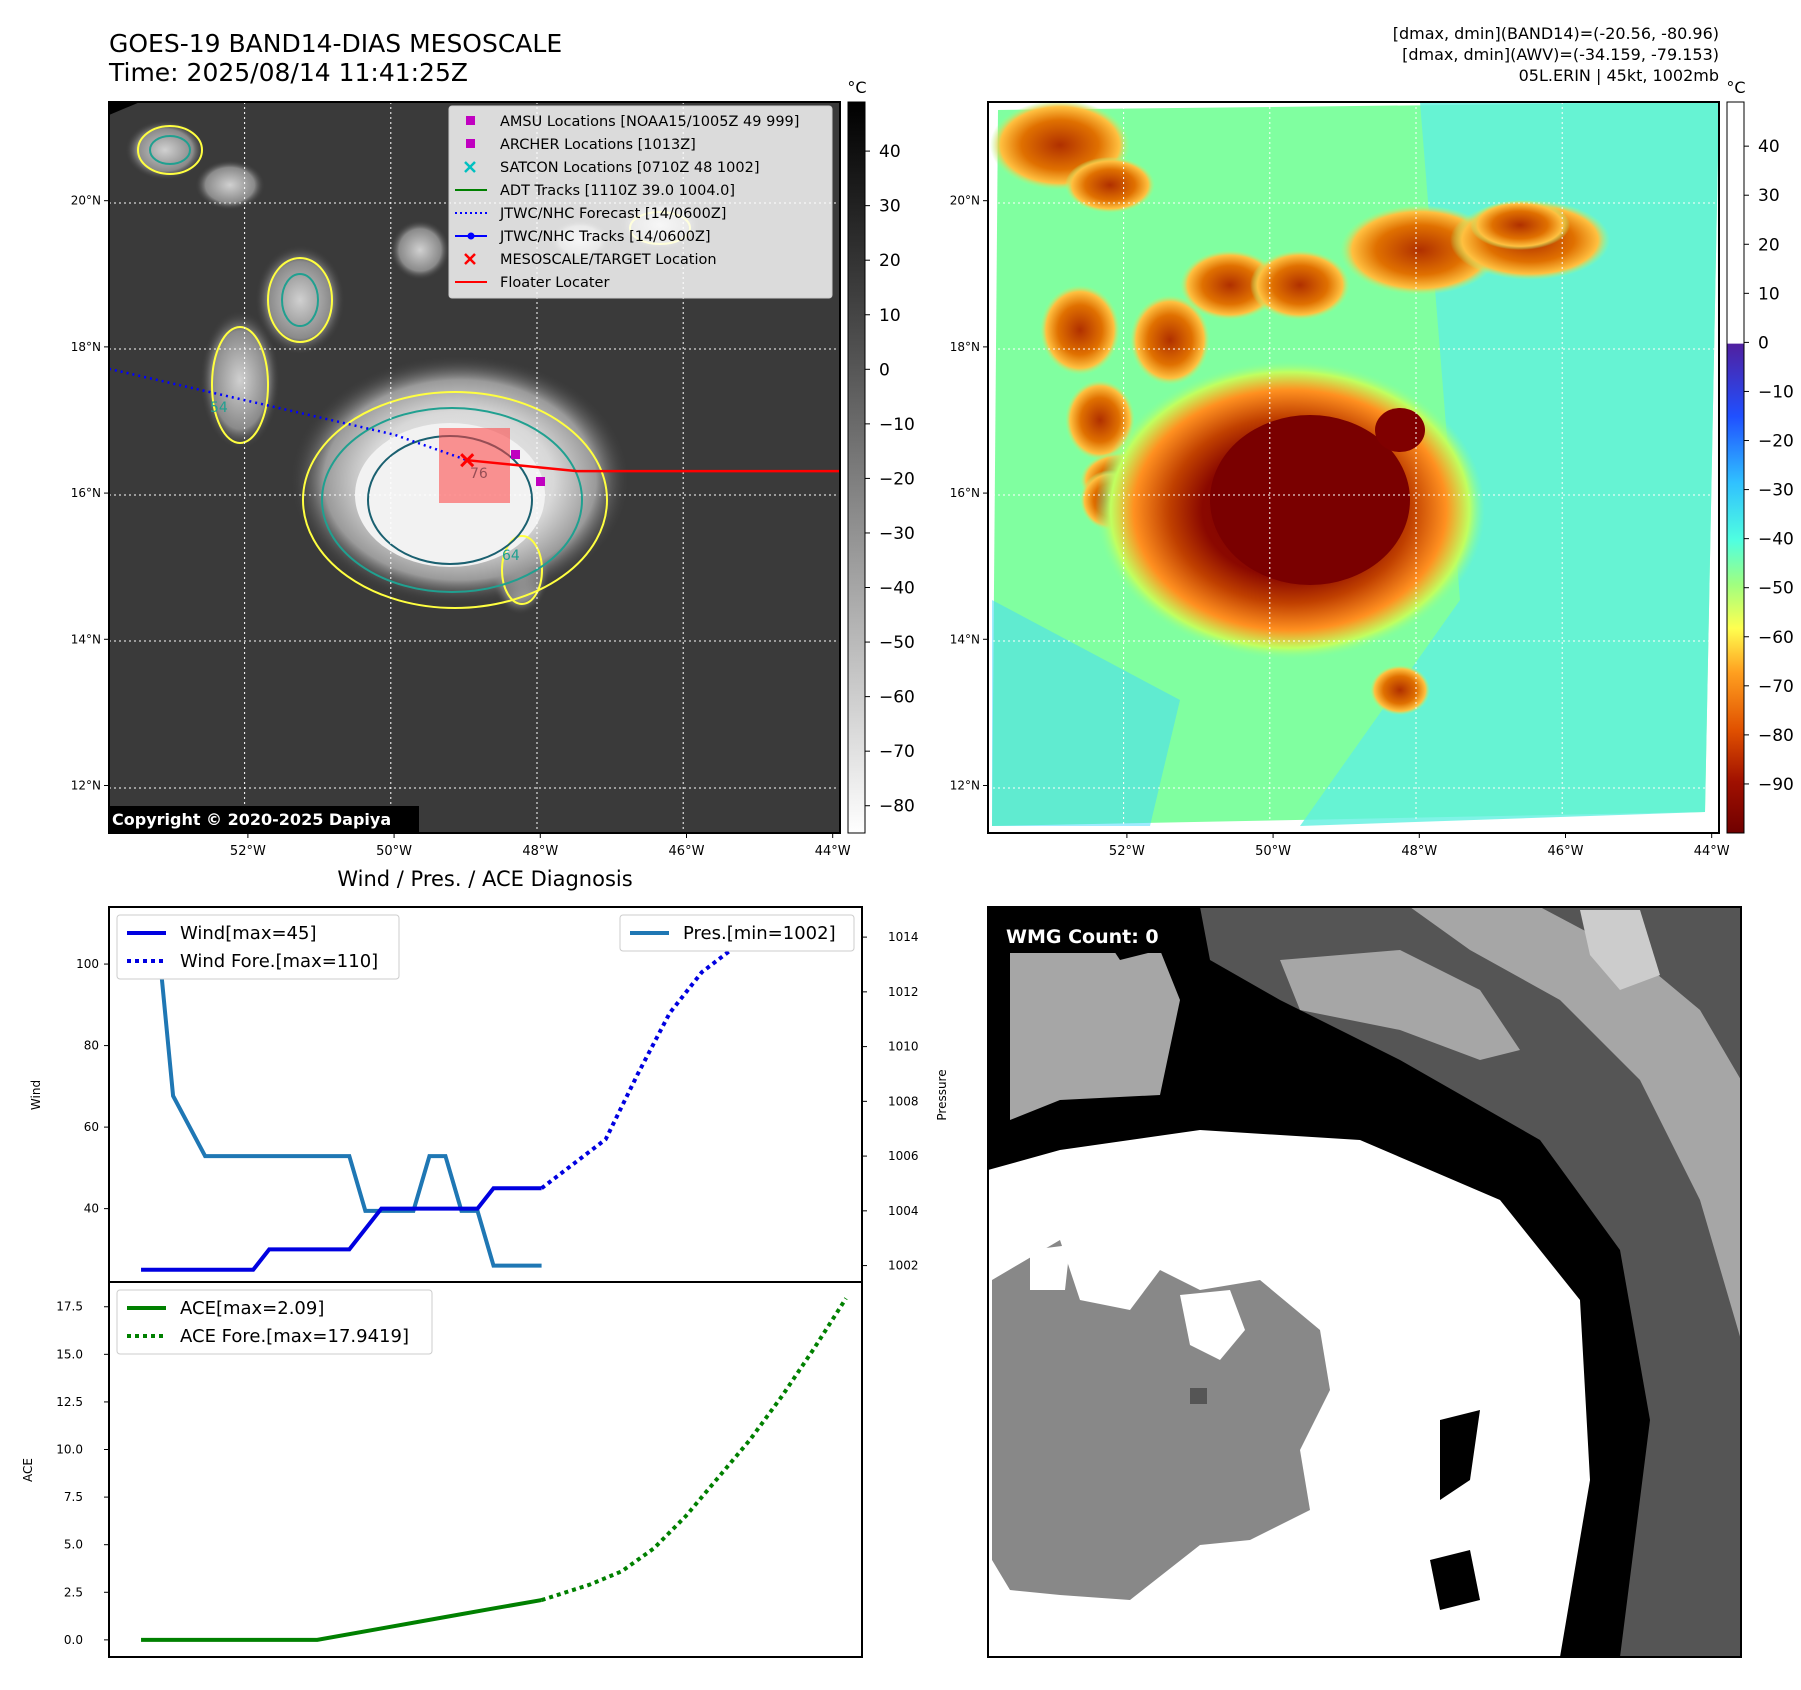  What do you see at coordinates (87, 964) in the screenshot?
I see `wind-tick-label: 100` at bounding box center [87, 964].